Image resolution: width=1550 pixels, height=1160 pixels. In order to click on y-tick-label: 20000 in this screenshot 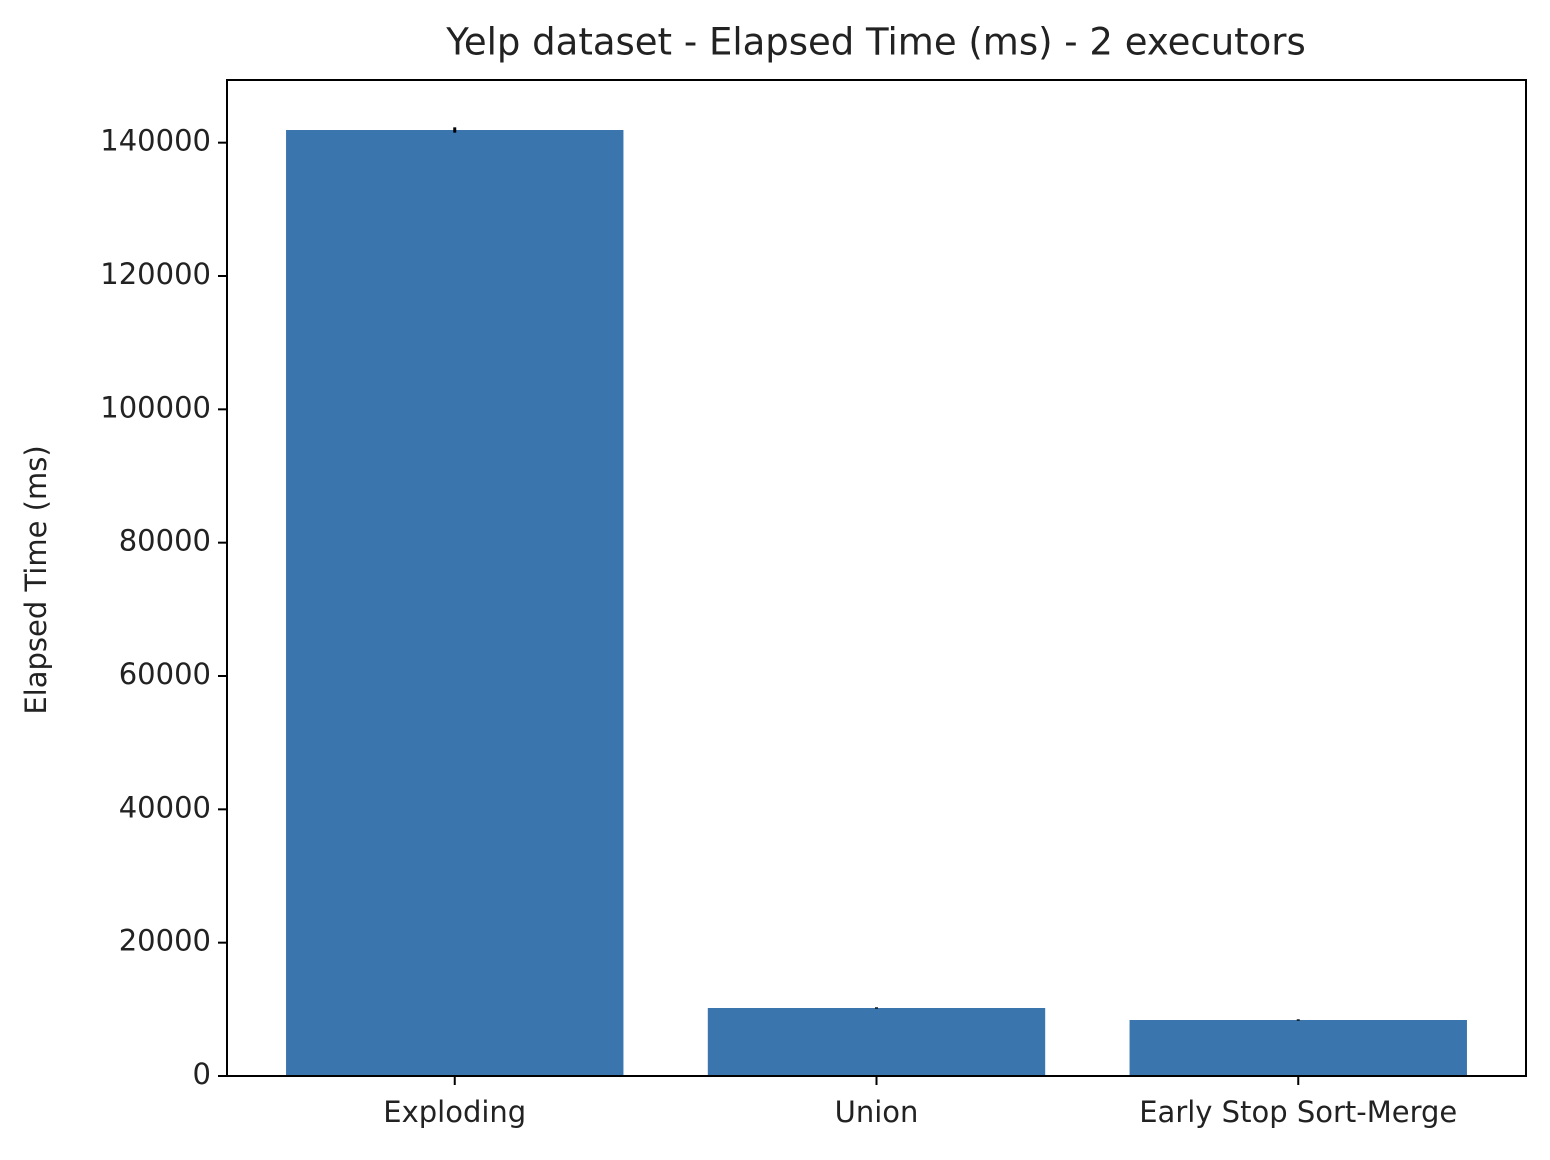, I will do `click(165, 941)`.